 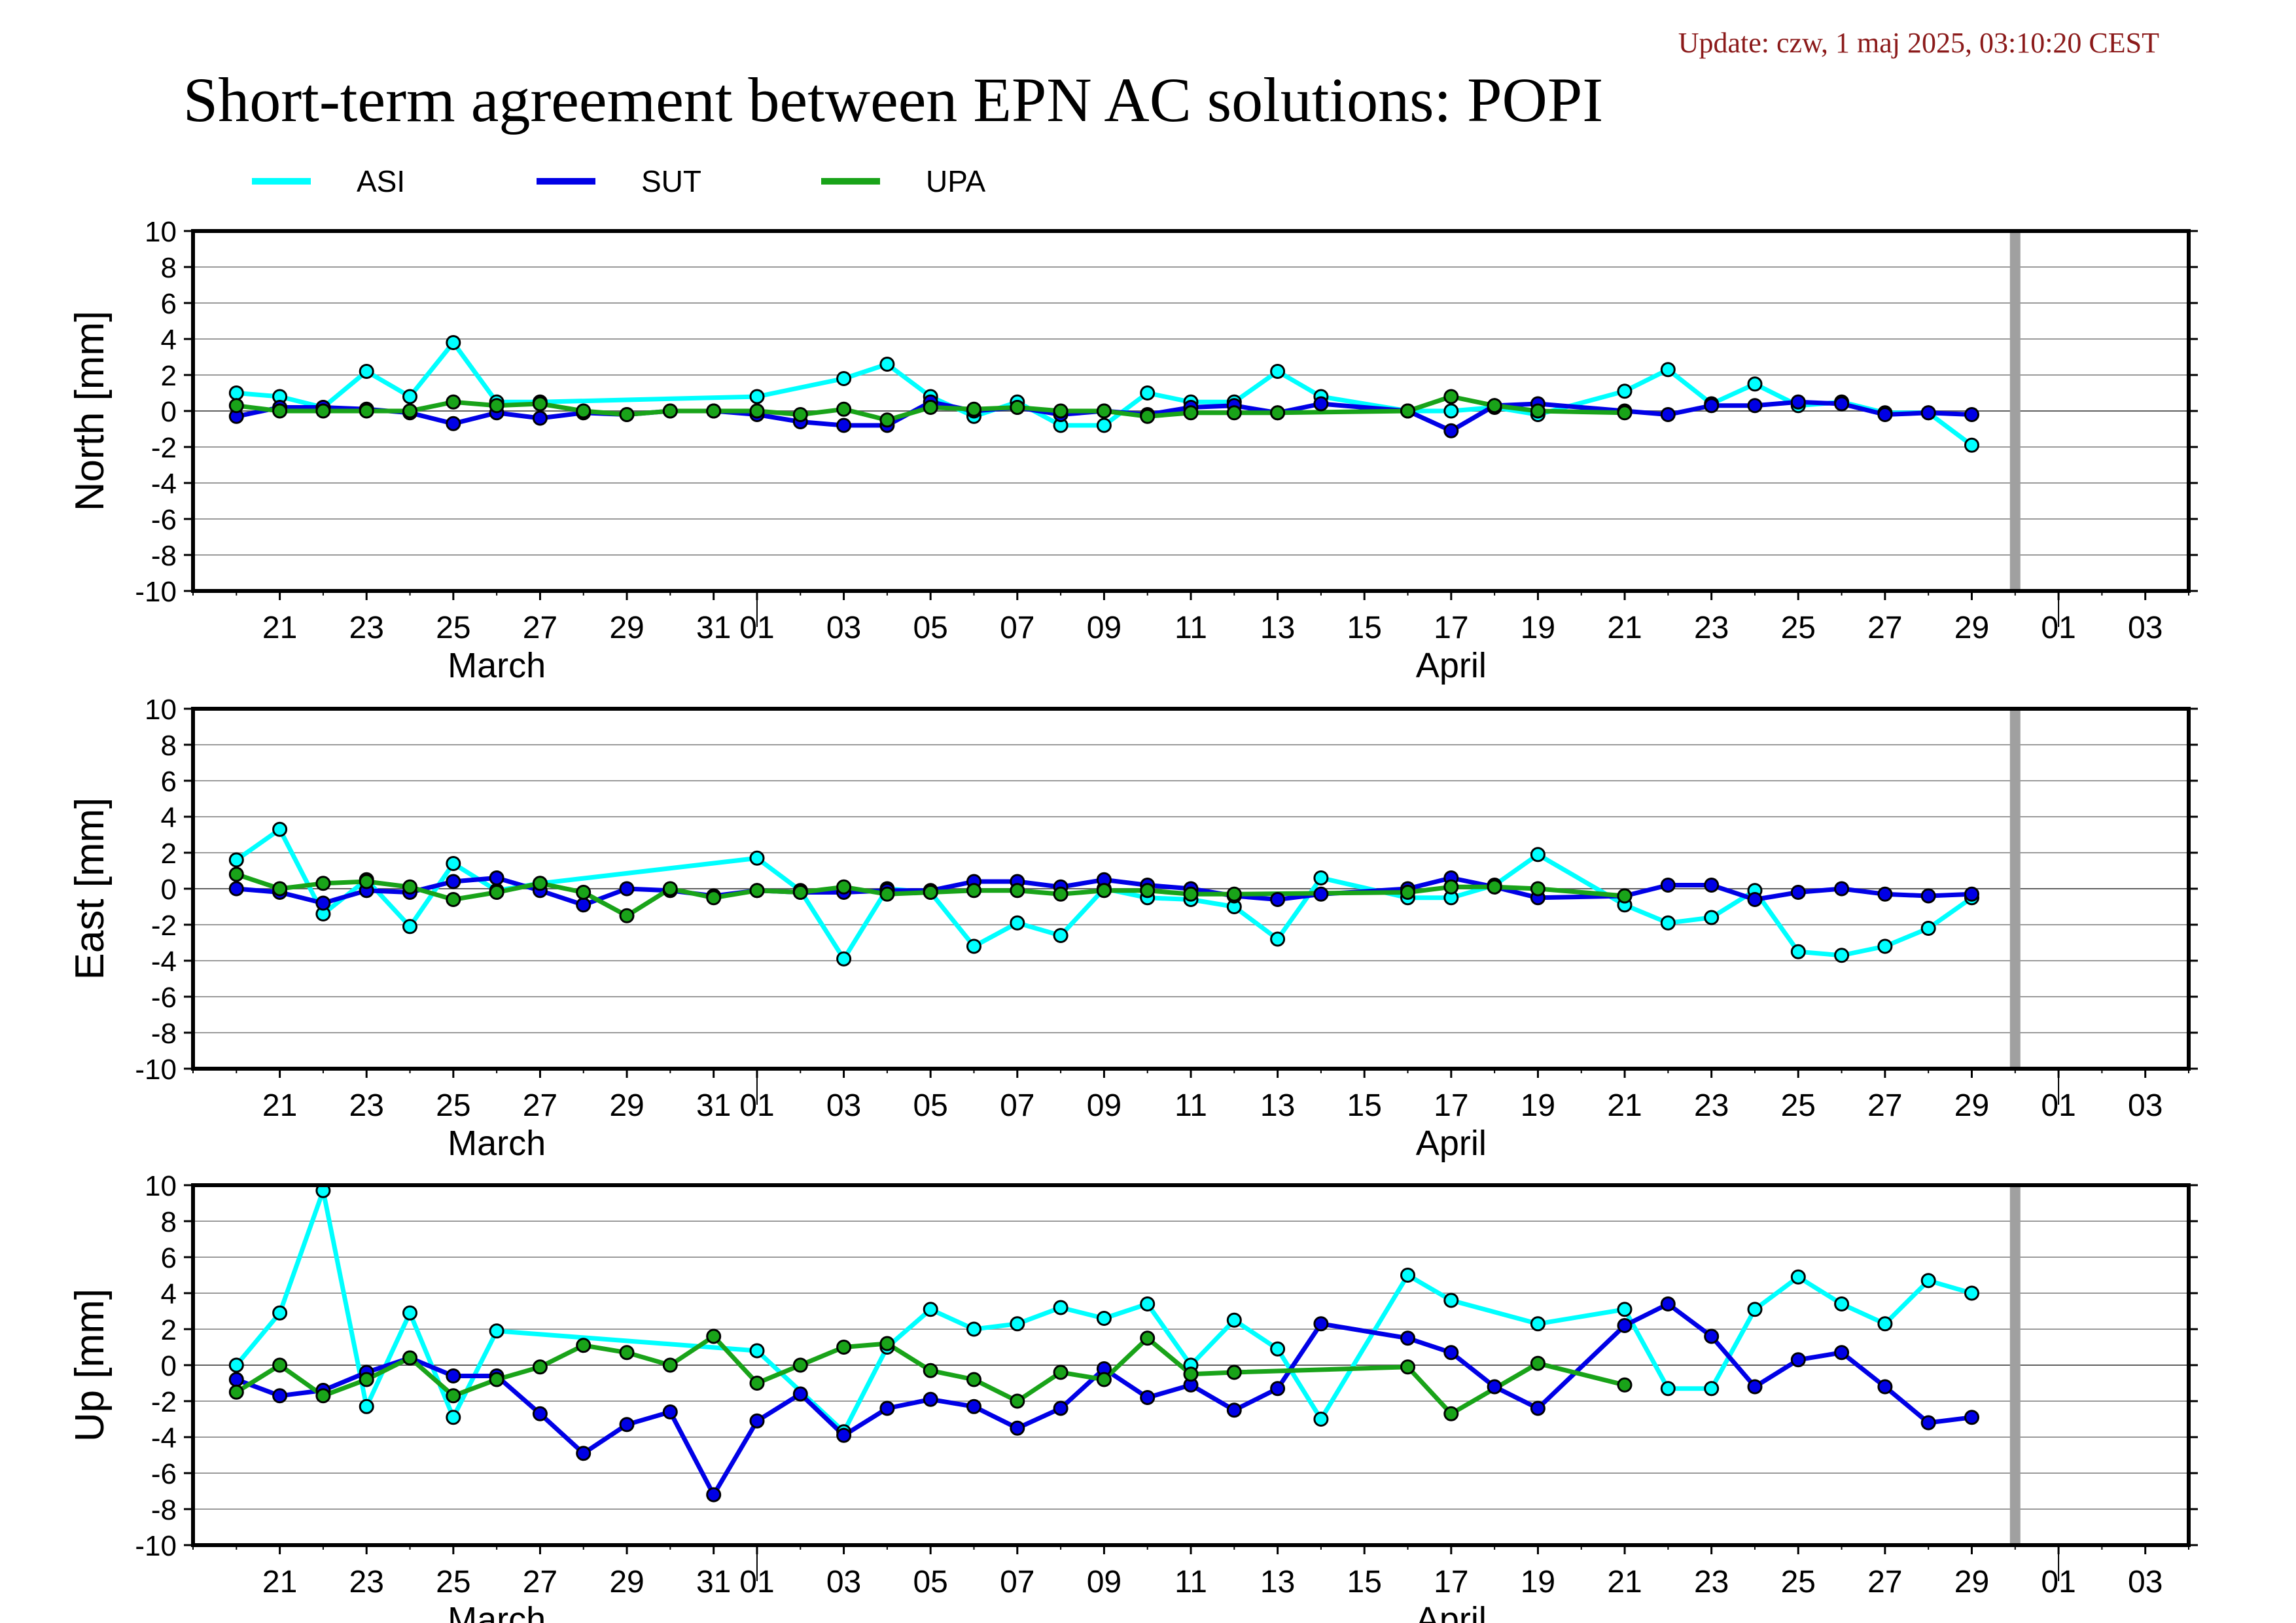 I want to click on x-tick-label: 21, so click(x=1624, y=1105).